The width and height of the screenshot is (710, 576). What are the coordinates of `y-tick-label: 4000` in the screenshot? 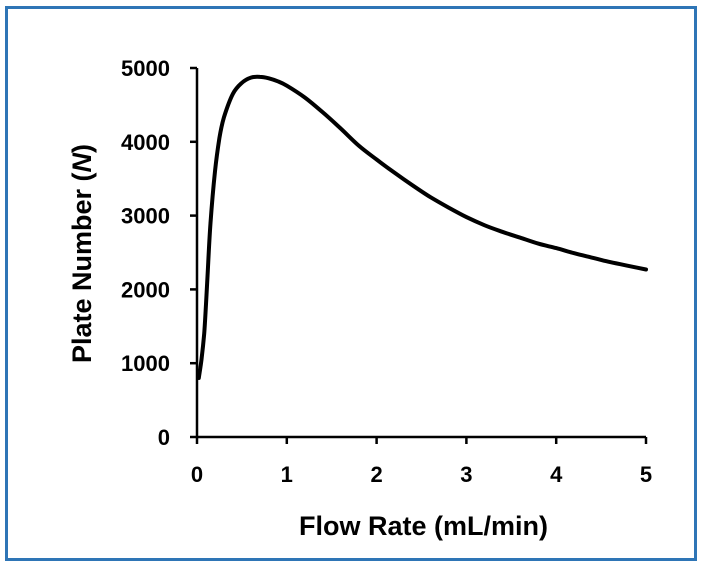 It's located at (145, 142).